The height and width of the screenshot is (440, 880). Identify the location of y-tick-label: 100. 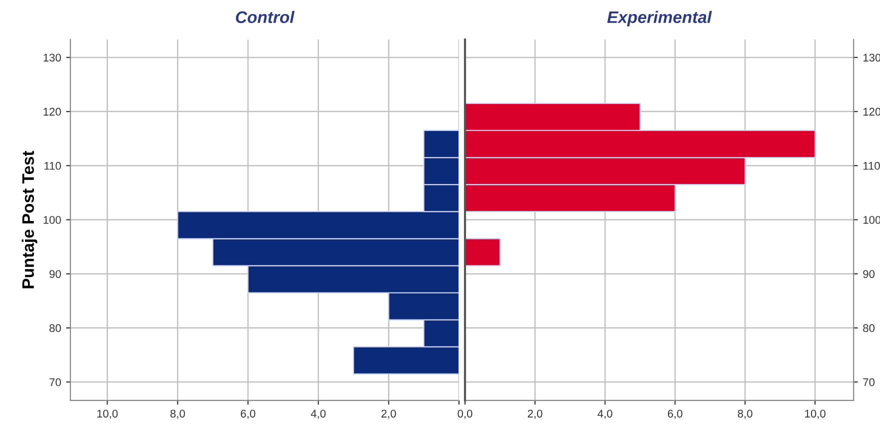
(52, 220).